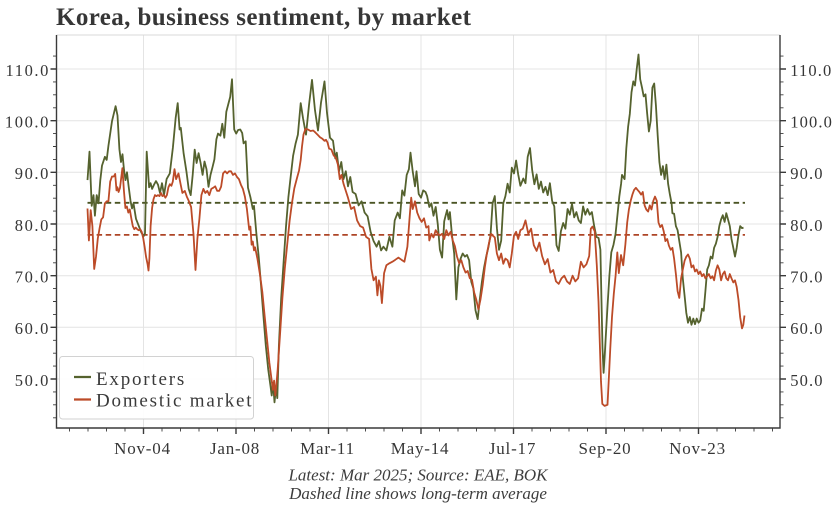  I want to click on svg-text:Korea, business sentiment, by: Korea, business sentiment, by market, so click(264, 17).